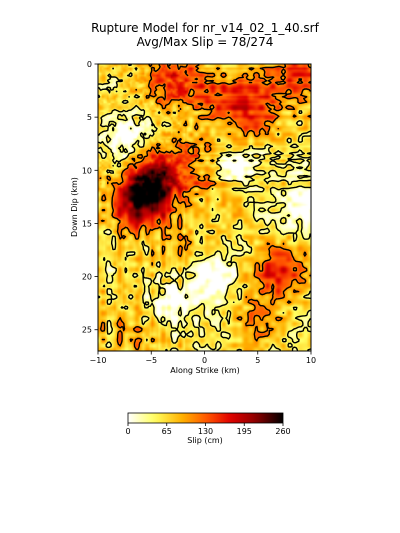 This screenshot has height=533, width=400. What do you see at coordinates (167, 431) in the screenshot?
I see `colorbar-tick-label: 65` at bounding box center [167, 431].